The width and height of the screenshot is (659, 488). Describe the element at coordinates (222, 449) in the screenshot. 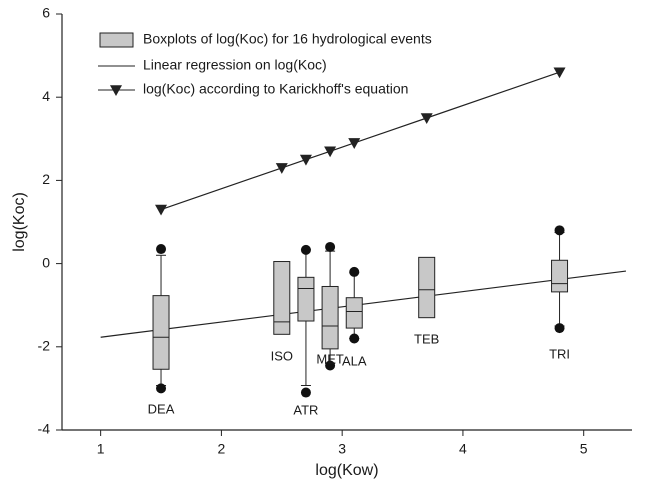

I see `x-tick-label: 2` at that location.